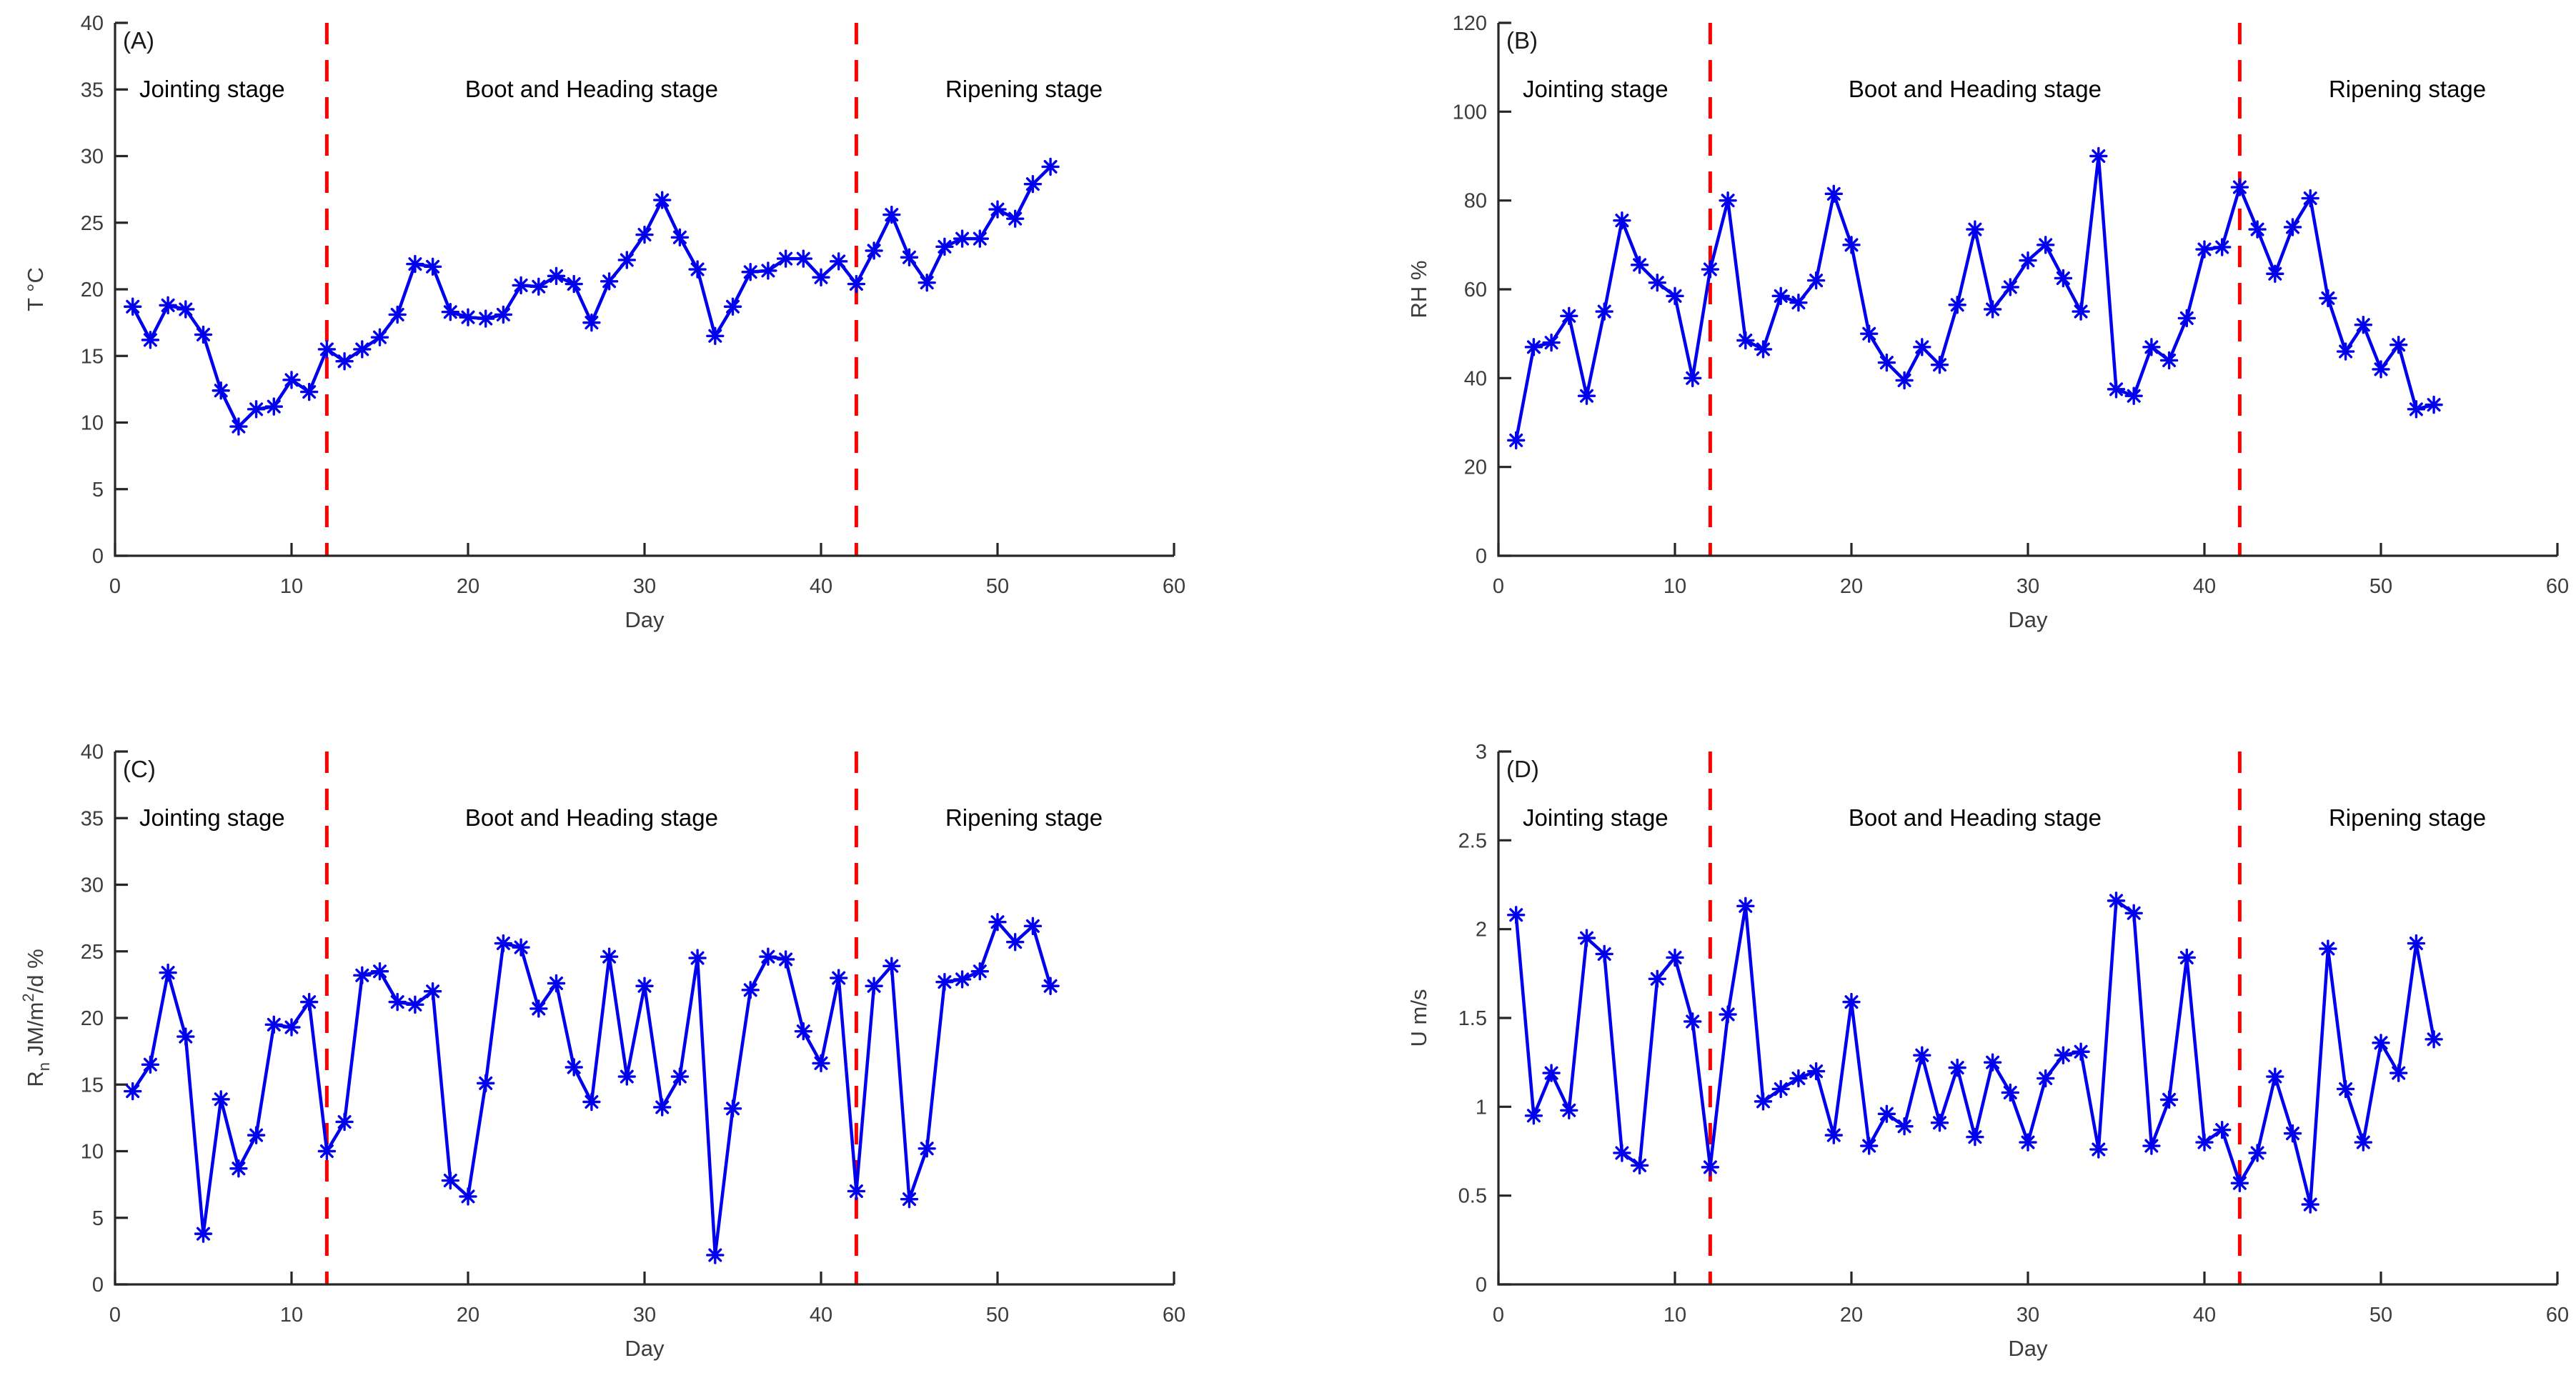 The image size is (2576, 1378). I want to click on y-axis-label: RH %, so click(1418, 290).